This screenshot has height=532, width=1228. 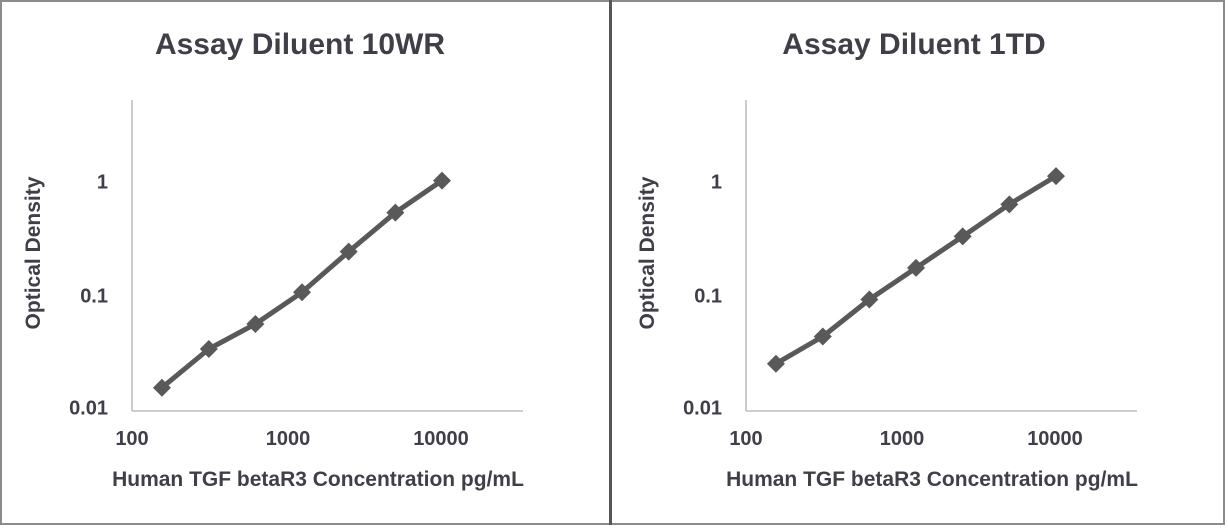 I want to click on chart-title: Assay Diluent 1TD, so click(x=914, y=44).